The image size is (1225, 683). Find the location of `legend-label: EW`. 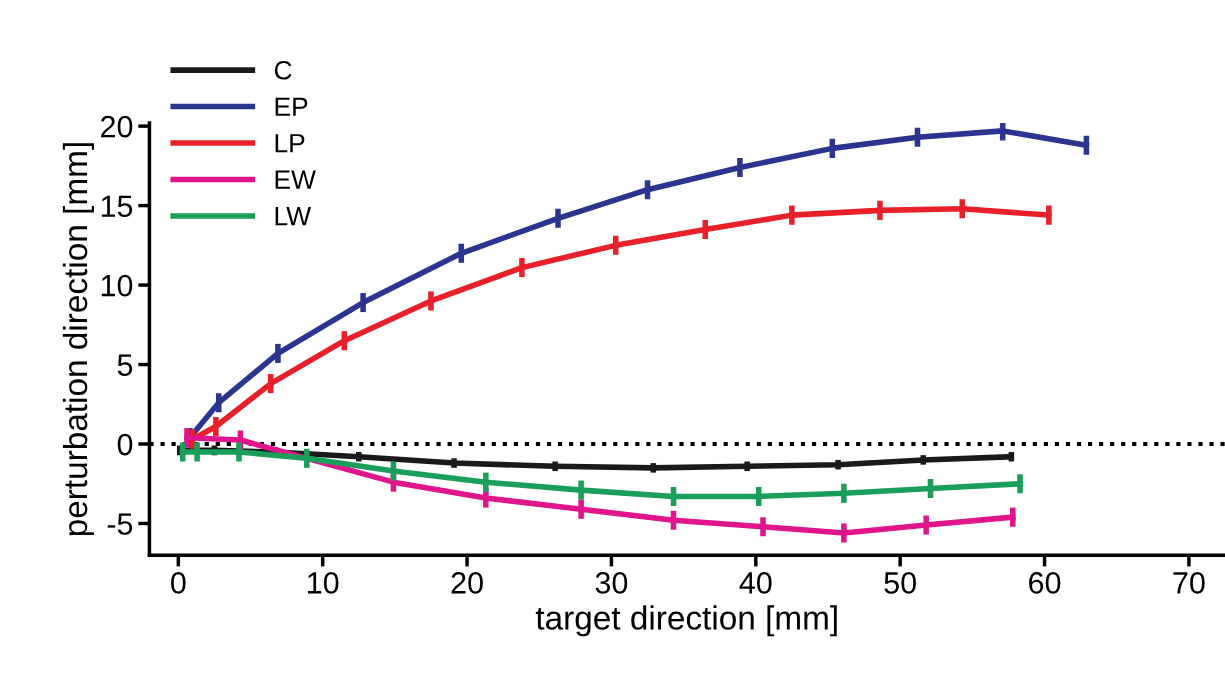

legend-label: EW is located at coordinates (295, 179).